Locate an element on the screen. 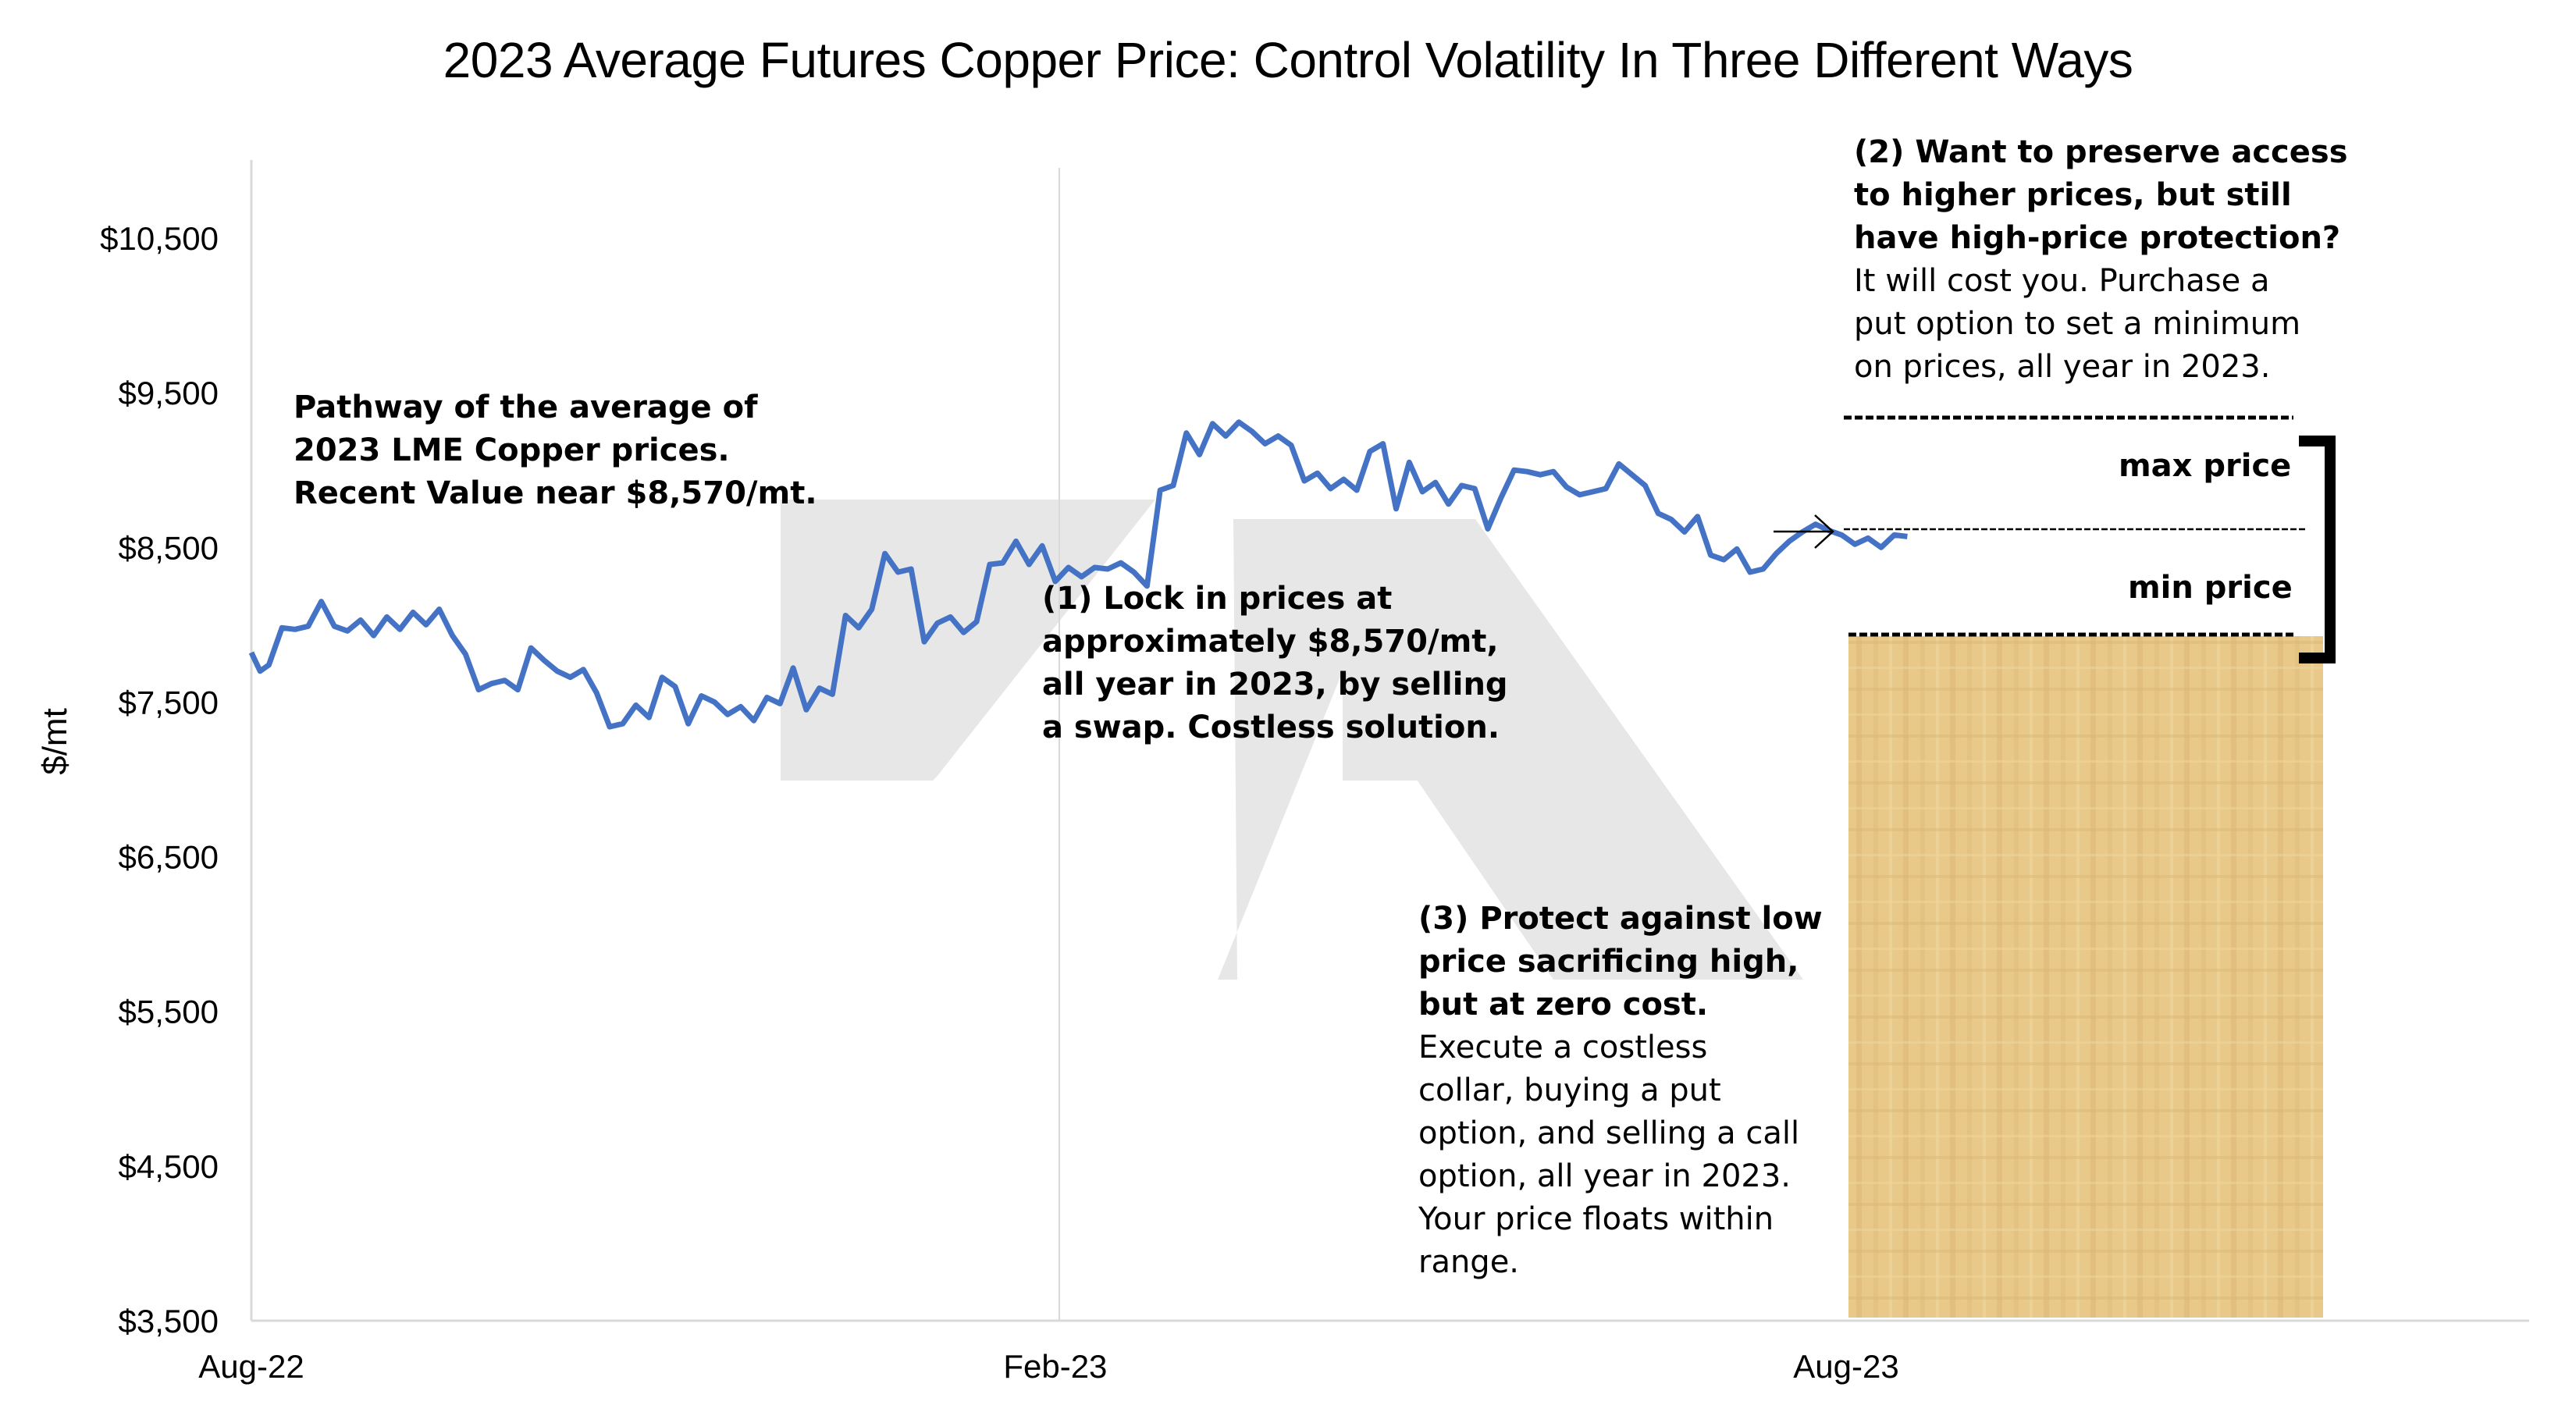  y-tick-label: $5,500 is located at coordinates (169, 1012).